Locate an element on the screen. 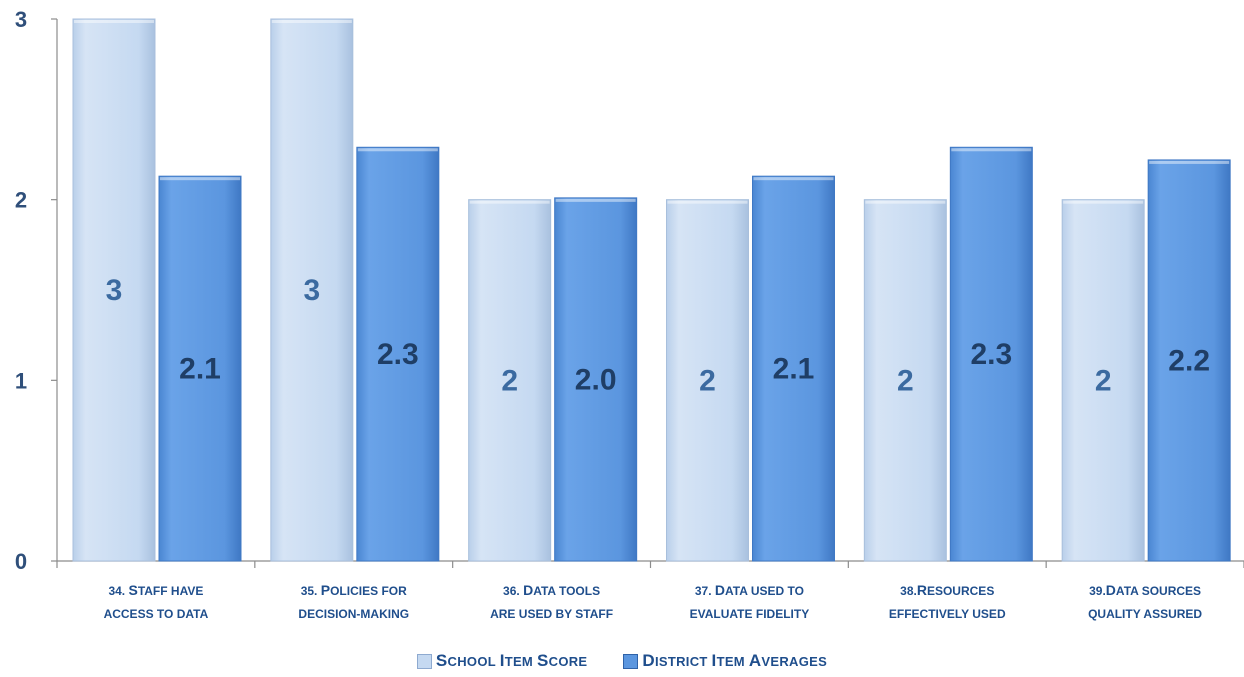 This screenshot has width=1244, height=677. y-tick-label: 1 is located at coordinates (21, 380).